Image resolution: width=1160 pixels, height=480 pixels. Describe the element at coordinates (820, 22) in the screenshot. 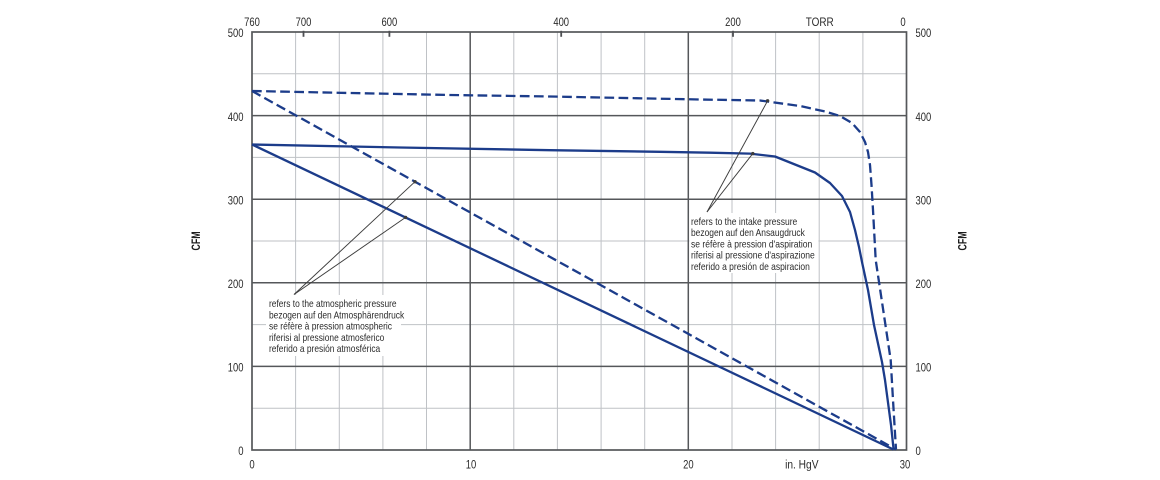

I see `svg-text: TORR` at that location.